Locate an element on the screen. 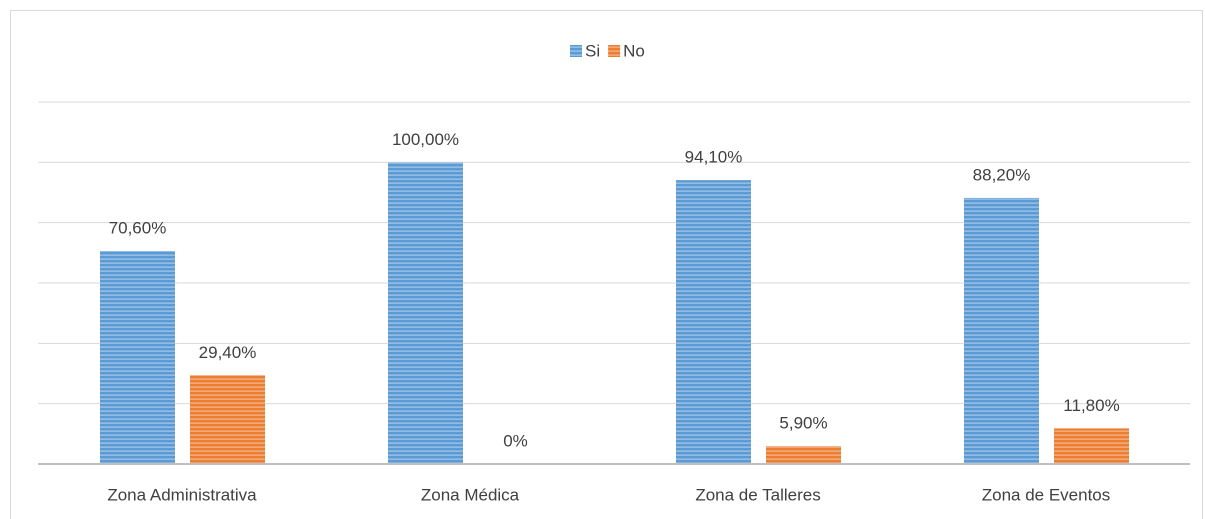  data-label: 0% is located at coordinates (515, 440).